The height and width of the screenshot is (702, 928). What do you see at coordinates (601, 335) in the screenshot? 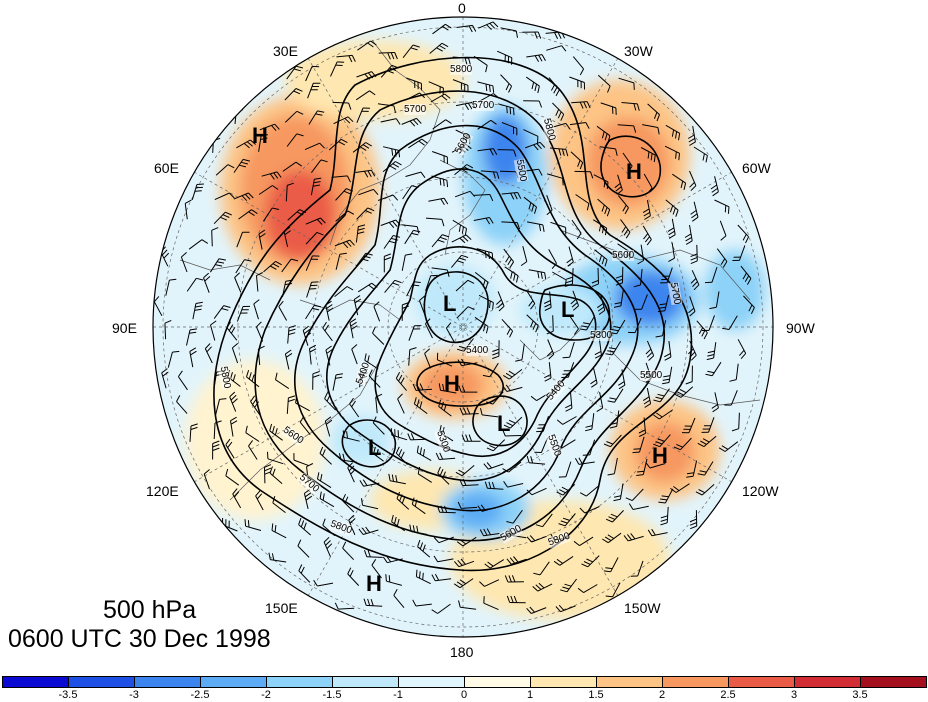
I see `contour-label: 5300` at bounding box center [601, 335].